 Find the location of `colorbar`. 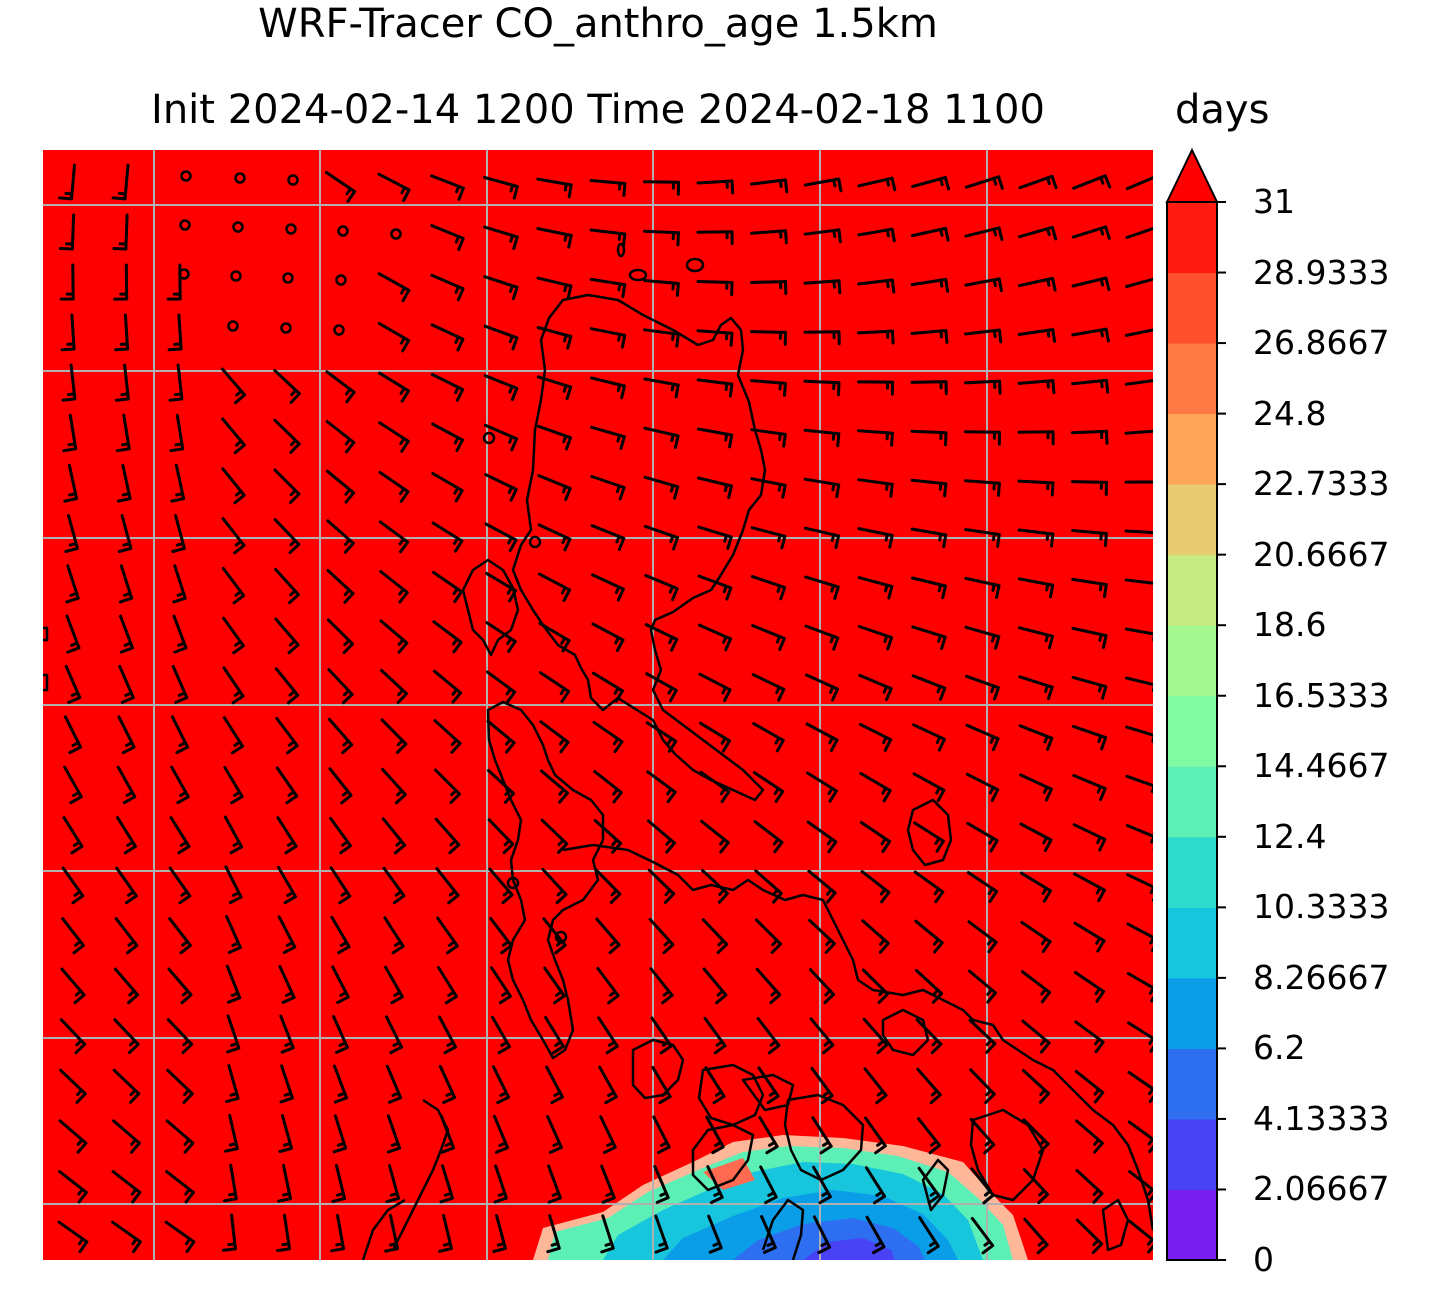

colorbar is located at coordinates (1195, 704).